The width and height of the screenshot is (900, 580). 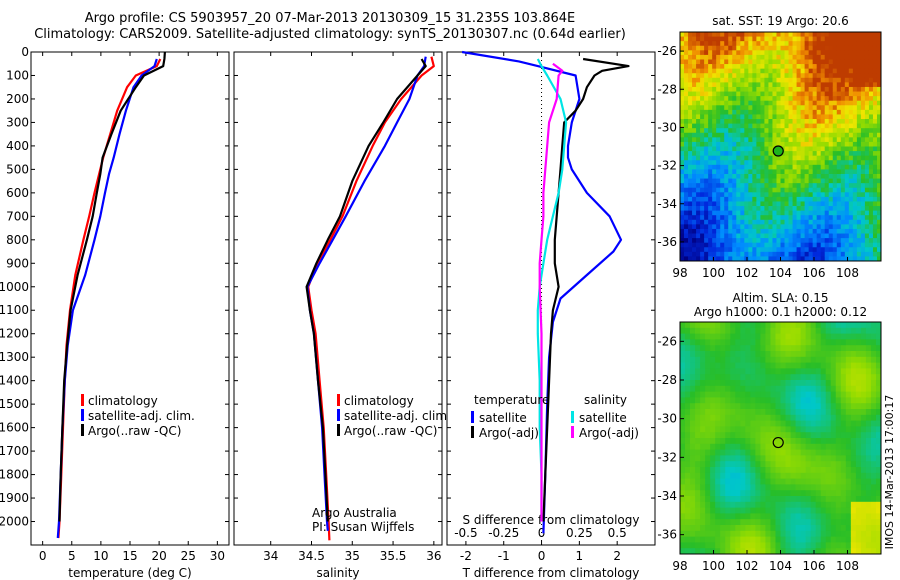 I want to click on x-axis-label: temperature (deg C), so click(x=129, y=573).